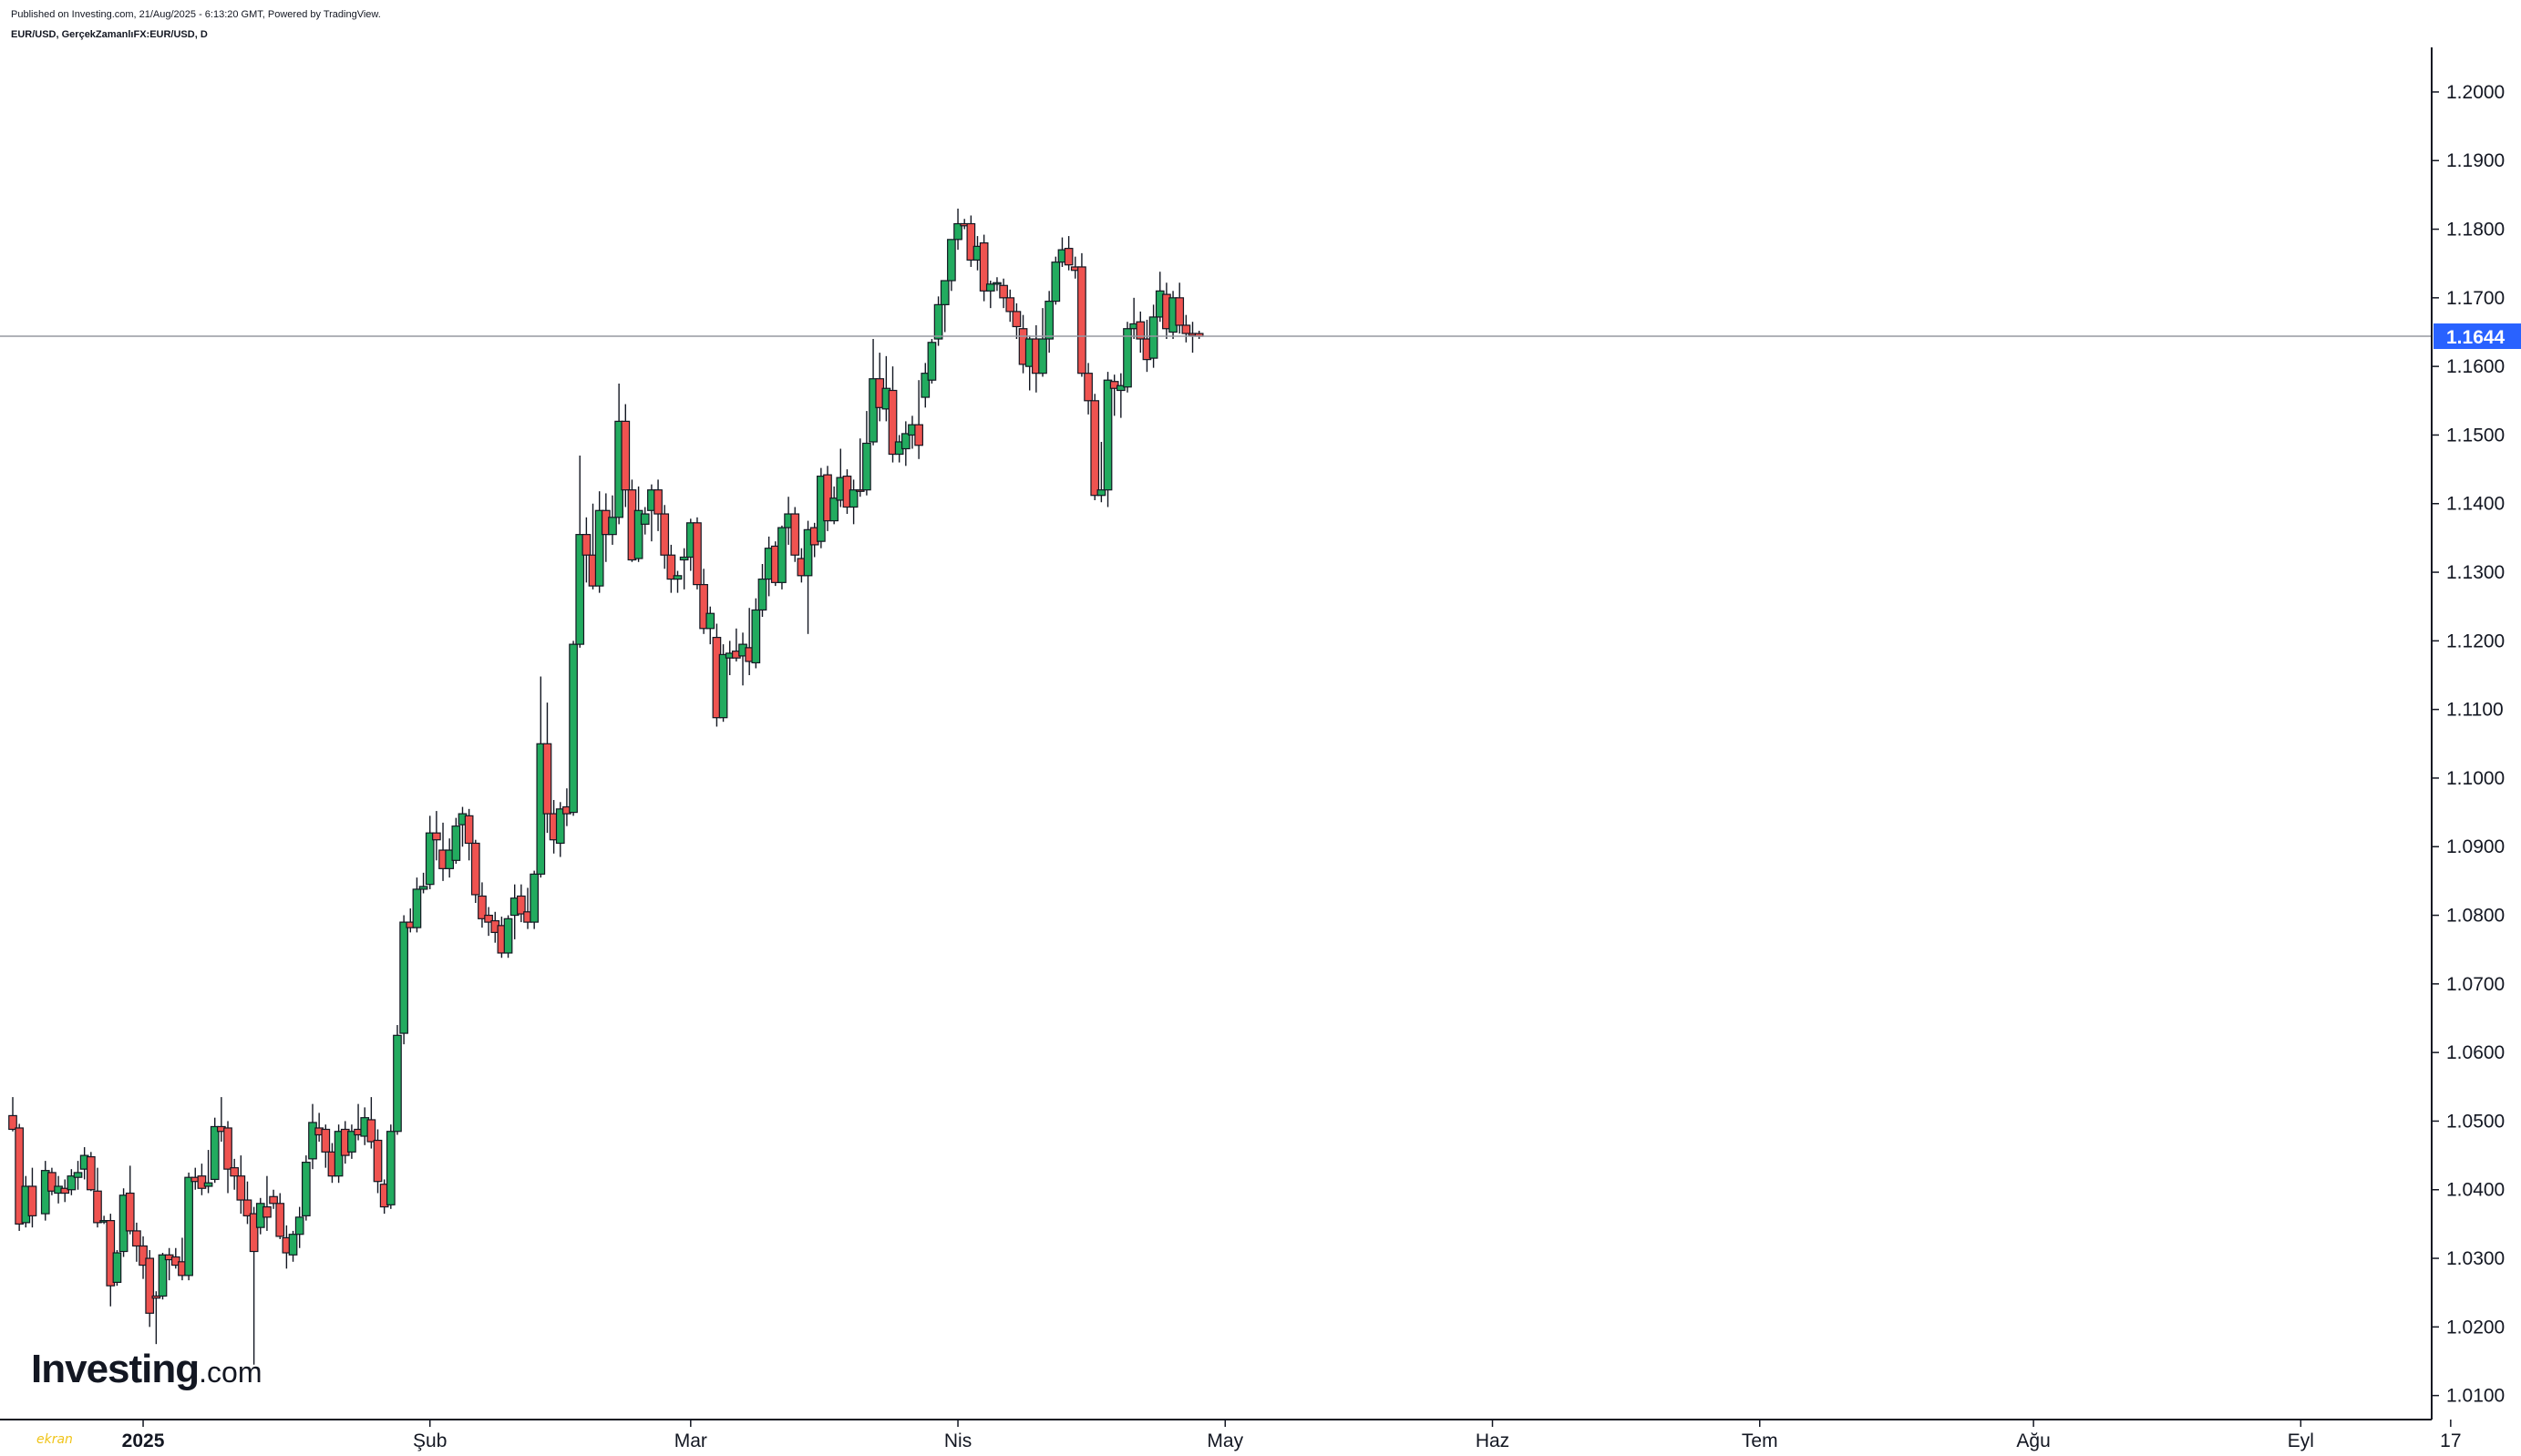  What do you see at coordinates (109, 34) in the screenshot?
I see `symbol-label: EUR/USD, GerçekZamanlıFX:EUR/USD, D` at bounding box center [109, 34].